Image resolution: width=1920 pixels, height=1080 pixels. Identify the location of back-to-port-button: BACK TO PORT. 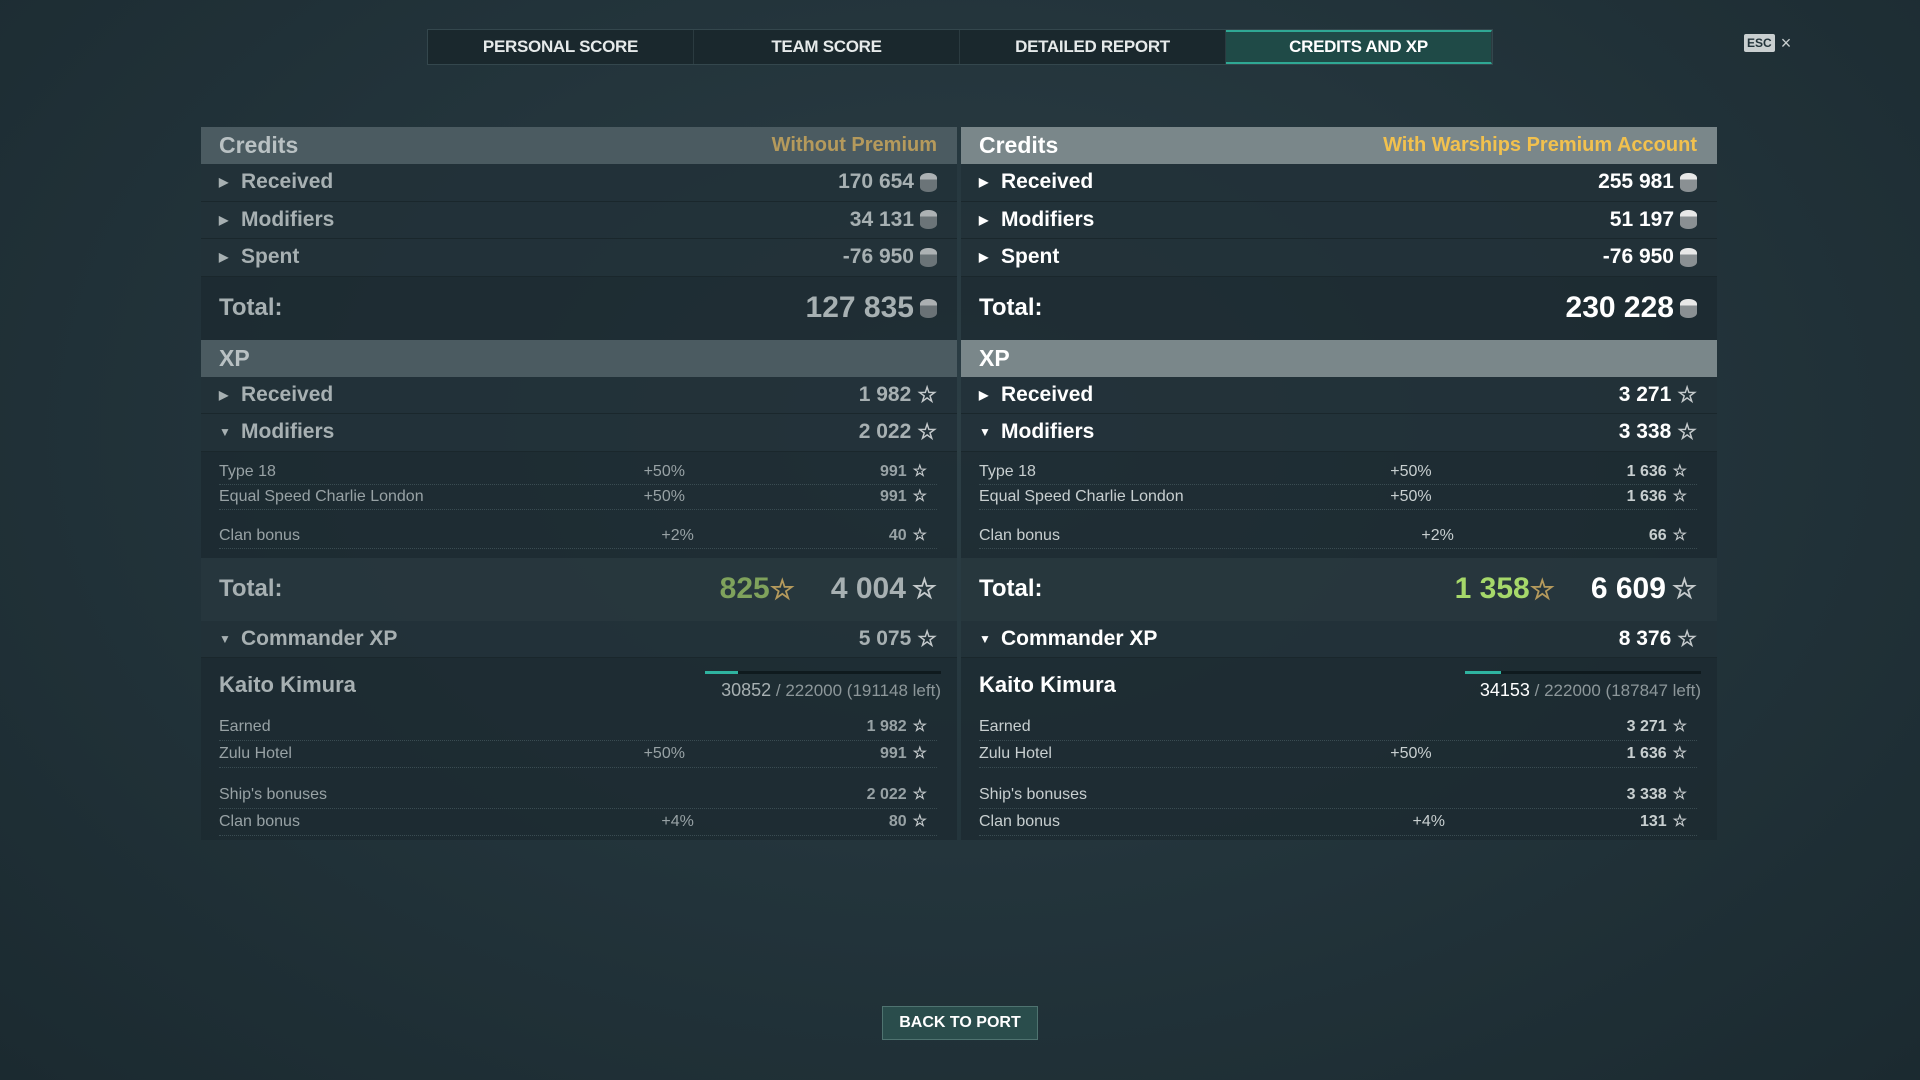
(960, 1023).